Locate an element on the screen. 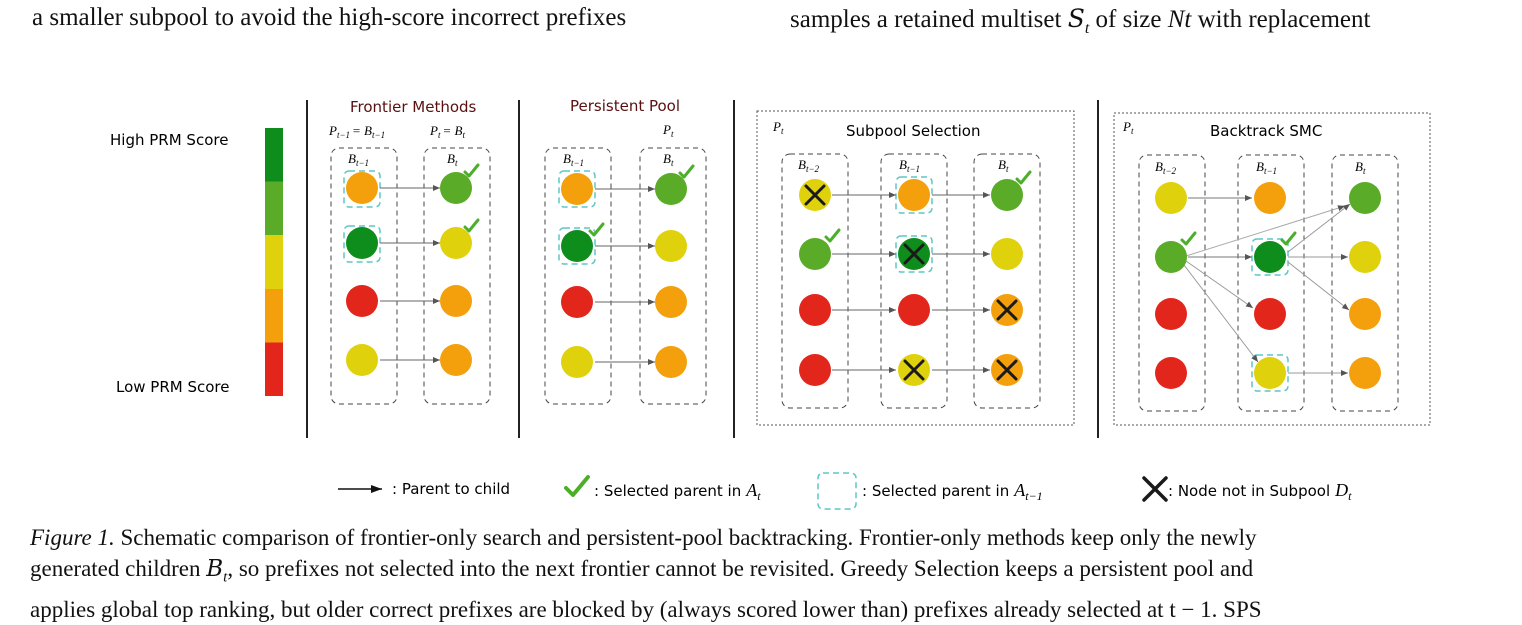  panel-backtrack-smc: Pt Backtrack SMC Bt−2 Bt−1 Bt is located at coordinates (1272, 269).